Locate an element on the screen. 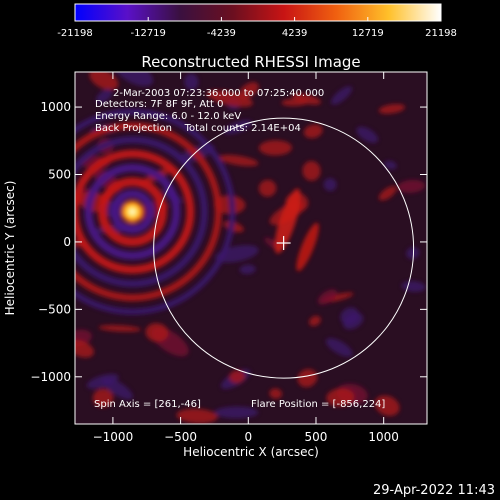 Image resolution: width=500 pixels, height=500 pixels. x-tick-label: 500 is located at coordinates (316, 437).